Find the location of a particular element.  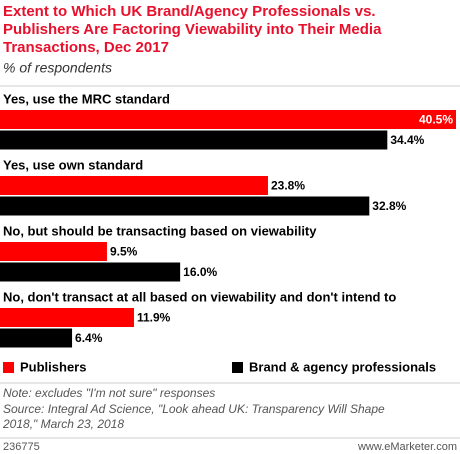

chart-title: Transactions, Dec 2017 is located at coordinates (86, 47).